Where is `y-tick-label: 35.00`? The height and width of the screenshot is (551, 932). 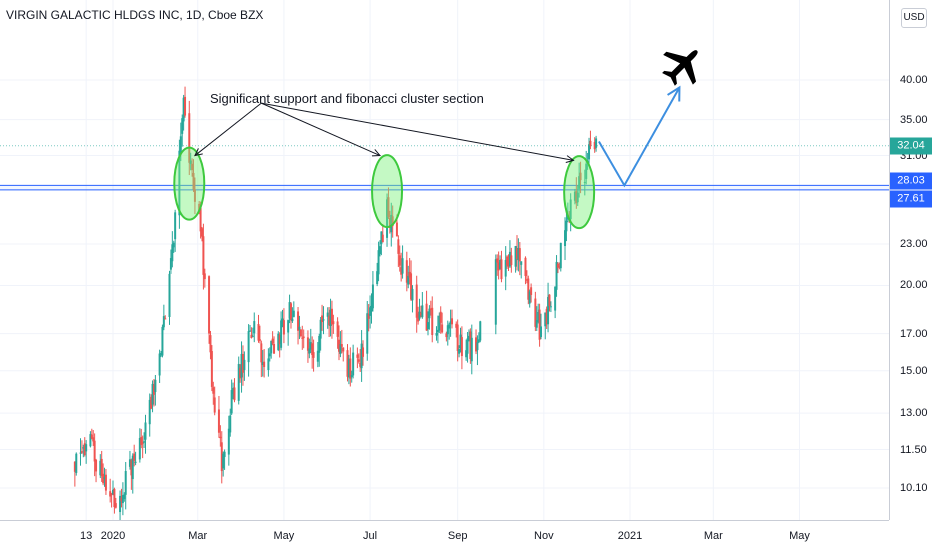 y-tick-label: 35.00 is located at coordinates (914, 119).